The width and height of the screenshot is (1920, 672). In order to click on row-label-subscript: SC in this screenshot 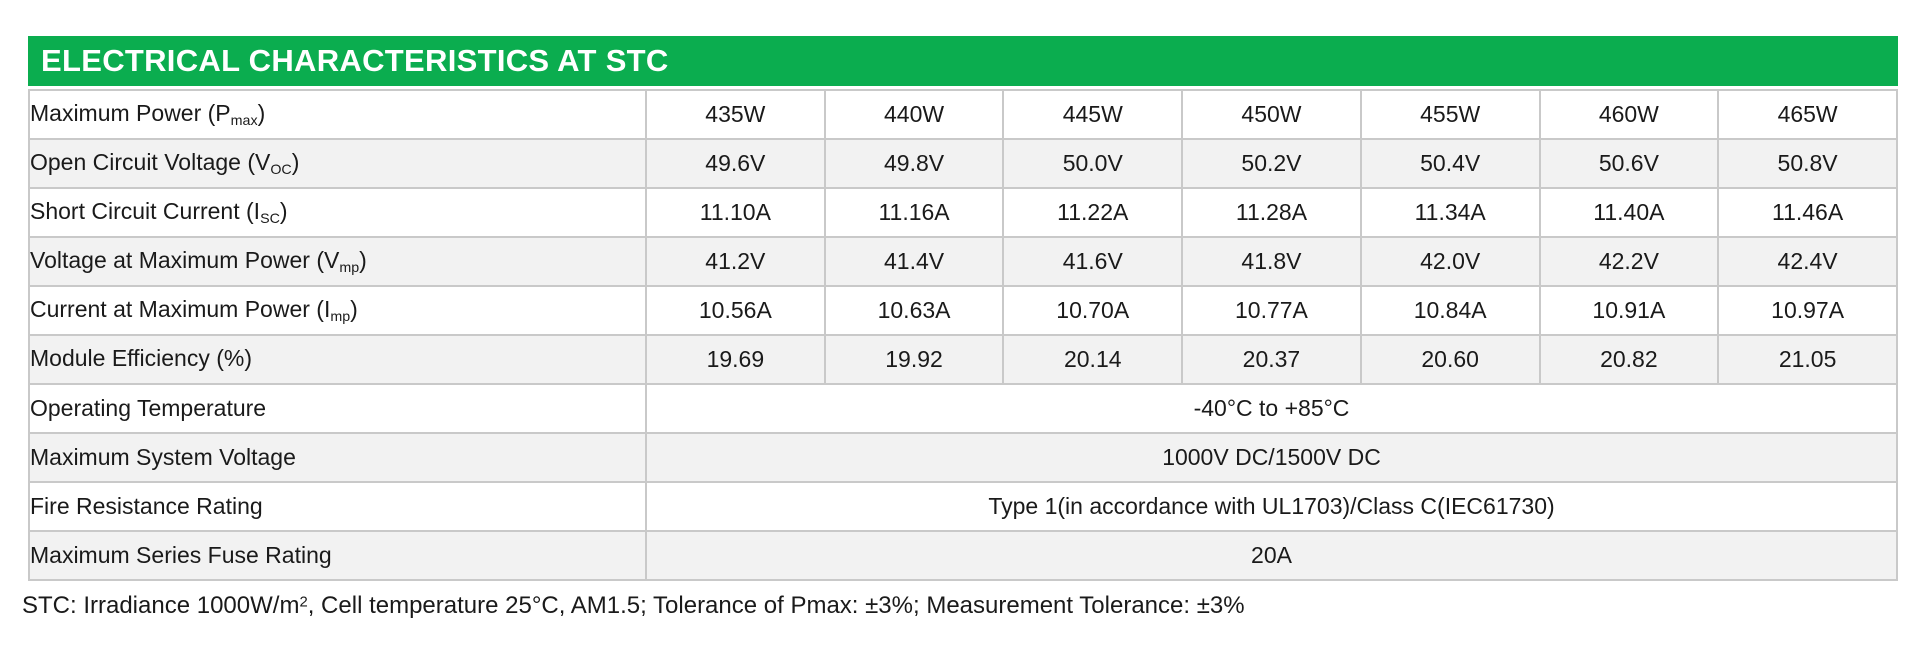, I will do `click(270, 218)`.